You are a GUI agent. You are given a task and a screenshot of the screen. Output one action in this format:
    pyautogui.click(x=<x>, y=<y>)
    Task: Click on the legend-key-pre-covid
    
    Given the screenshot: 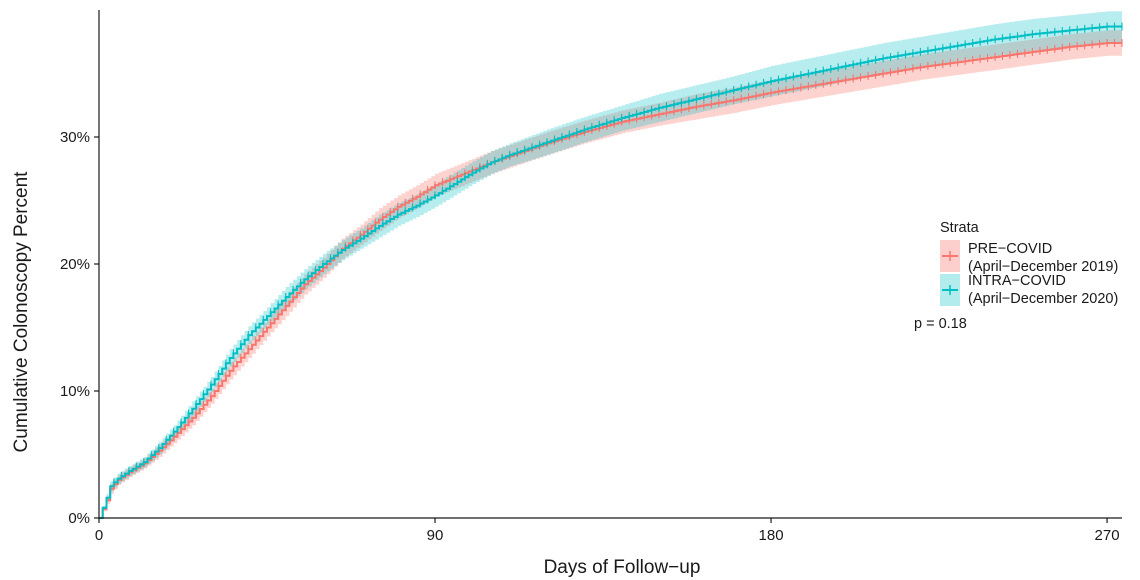 What is the action you would take?
    pyautogui.click(x=950, y=256)
    